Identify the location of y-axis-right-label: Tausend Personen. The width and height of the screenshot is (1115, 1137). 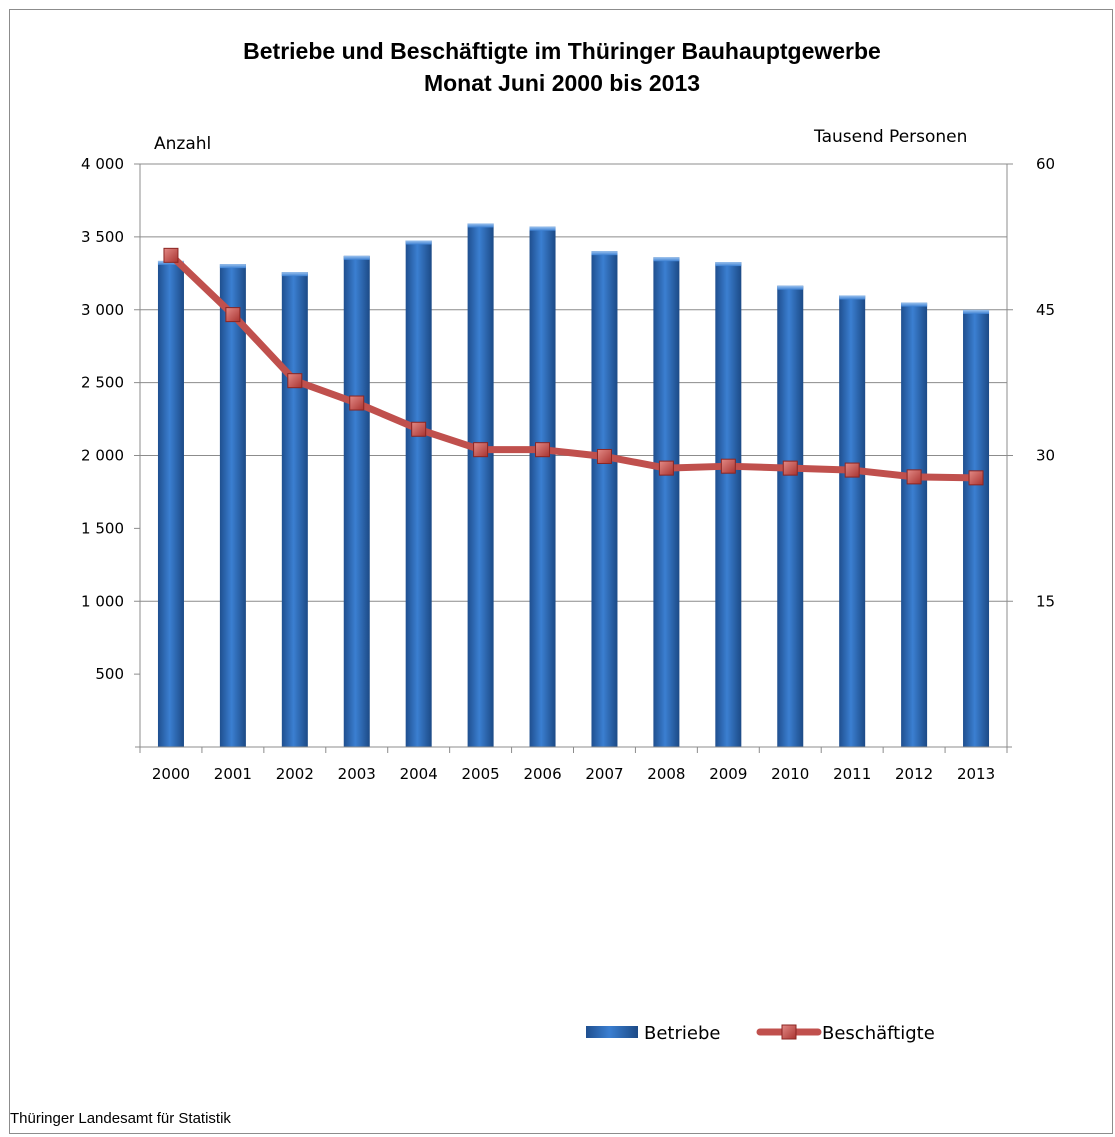
(891, 137).